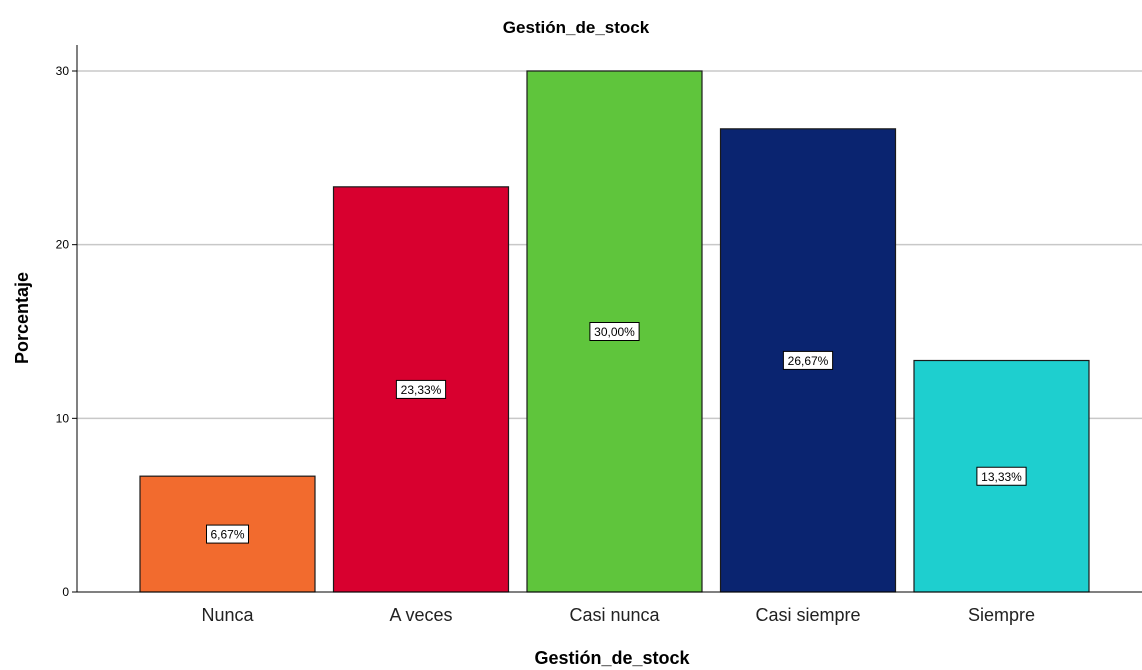 Image resolution: width=1142 pixels, height=670 pixels. Describe the element at coordinates (807, 615) in the screenshot. I see `x-category-label: Casi siempre` at that location.